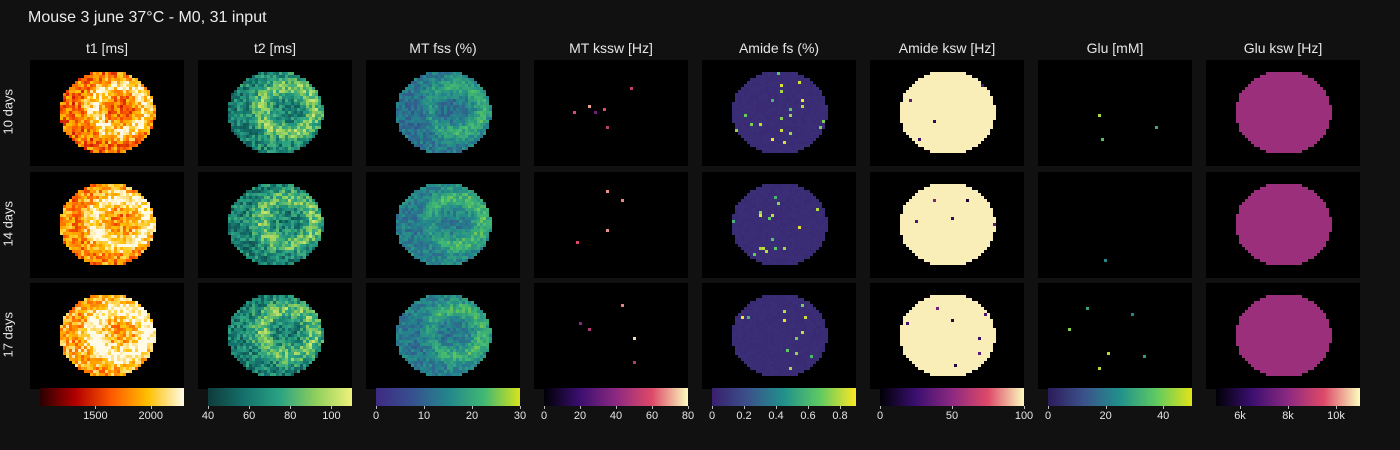 Image resolution: width=1400 pixels, height=450 pixels. What do you see at coordinates (1288, 416) in the screenshot?
I see `colorbar-tick-glu_ksw-1: 8k` at bounding box center [1288, 416].